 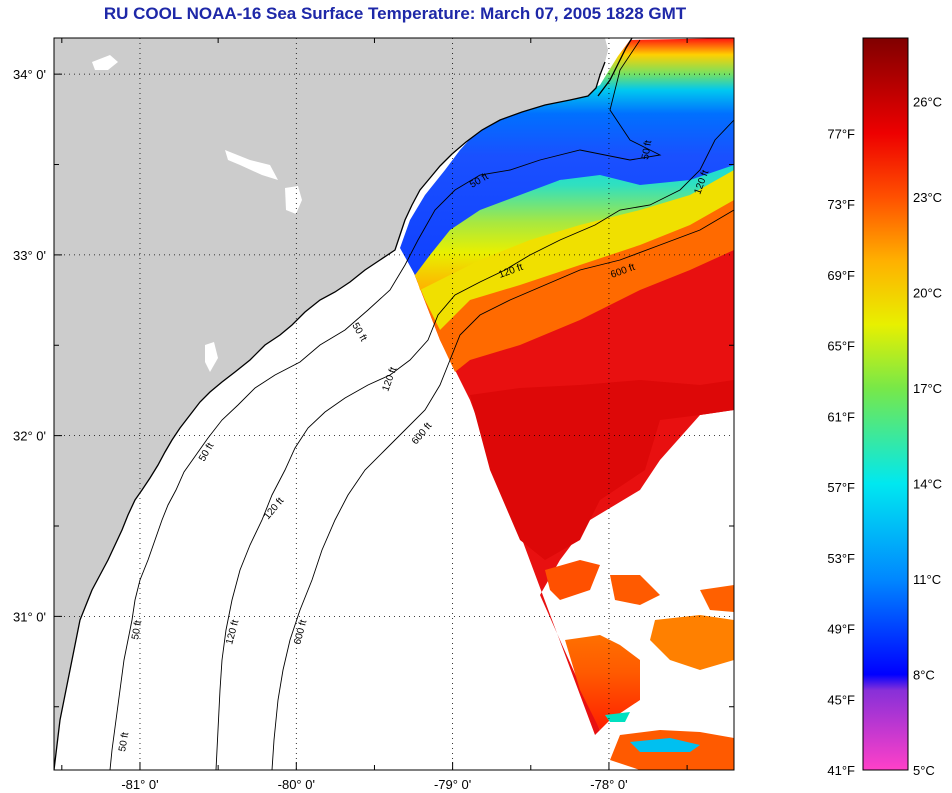 What do you see at coordinates (924, 675) in the screenshot?
I see `colorbar-celsius-label-6: 8°C` at bounding box center [924, 675].